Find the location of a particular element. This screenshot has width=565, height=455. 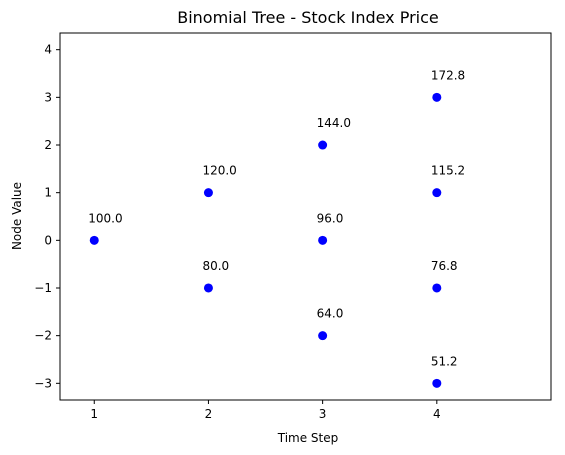

data-label: 80.0 is located at coordinates (215, 266).